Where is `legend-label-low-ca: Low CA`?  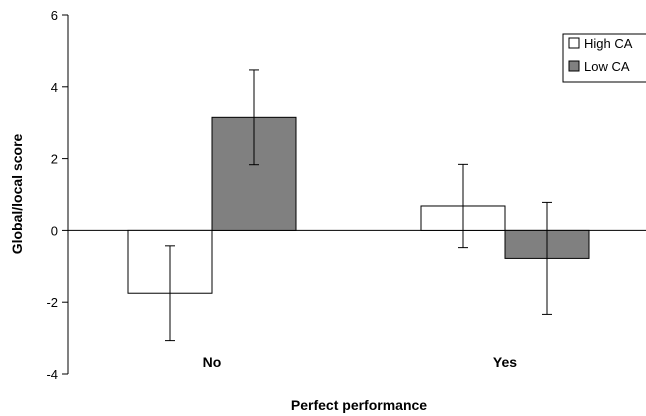 legend-label-low-ca: Low CA is located at coordinates (607, 66).